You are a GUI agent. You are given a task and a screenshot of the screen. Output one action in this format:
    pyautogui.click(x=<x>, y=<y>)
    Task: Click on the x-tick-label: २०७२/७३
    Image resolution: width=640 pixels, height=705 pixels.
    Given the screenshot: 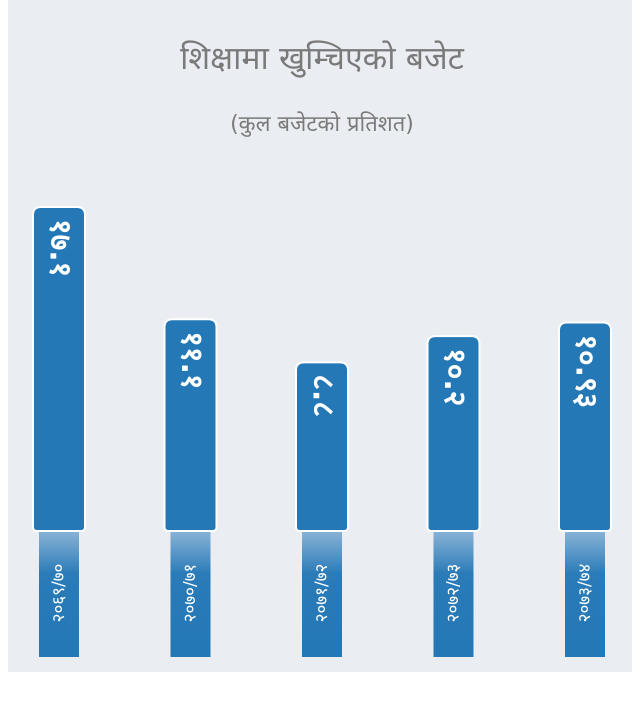 What is the action you would take?
    pyautogui.click(x=454, y=593)
    